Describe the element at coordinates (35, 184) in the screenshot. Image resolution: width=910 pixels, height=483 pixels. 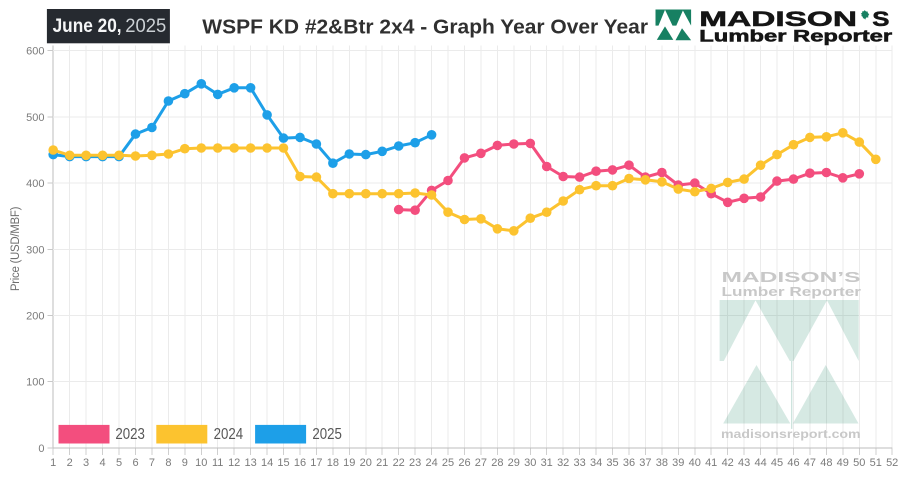
I see `svg-text: 400` at that location.